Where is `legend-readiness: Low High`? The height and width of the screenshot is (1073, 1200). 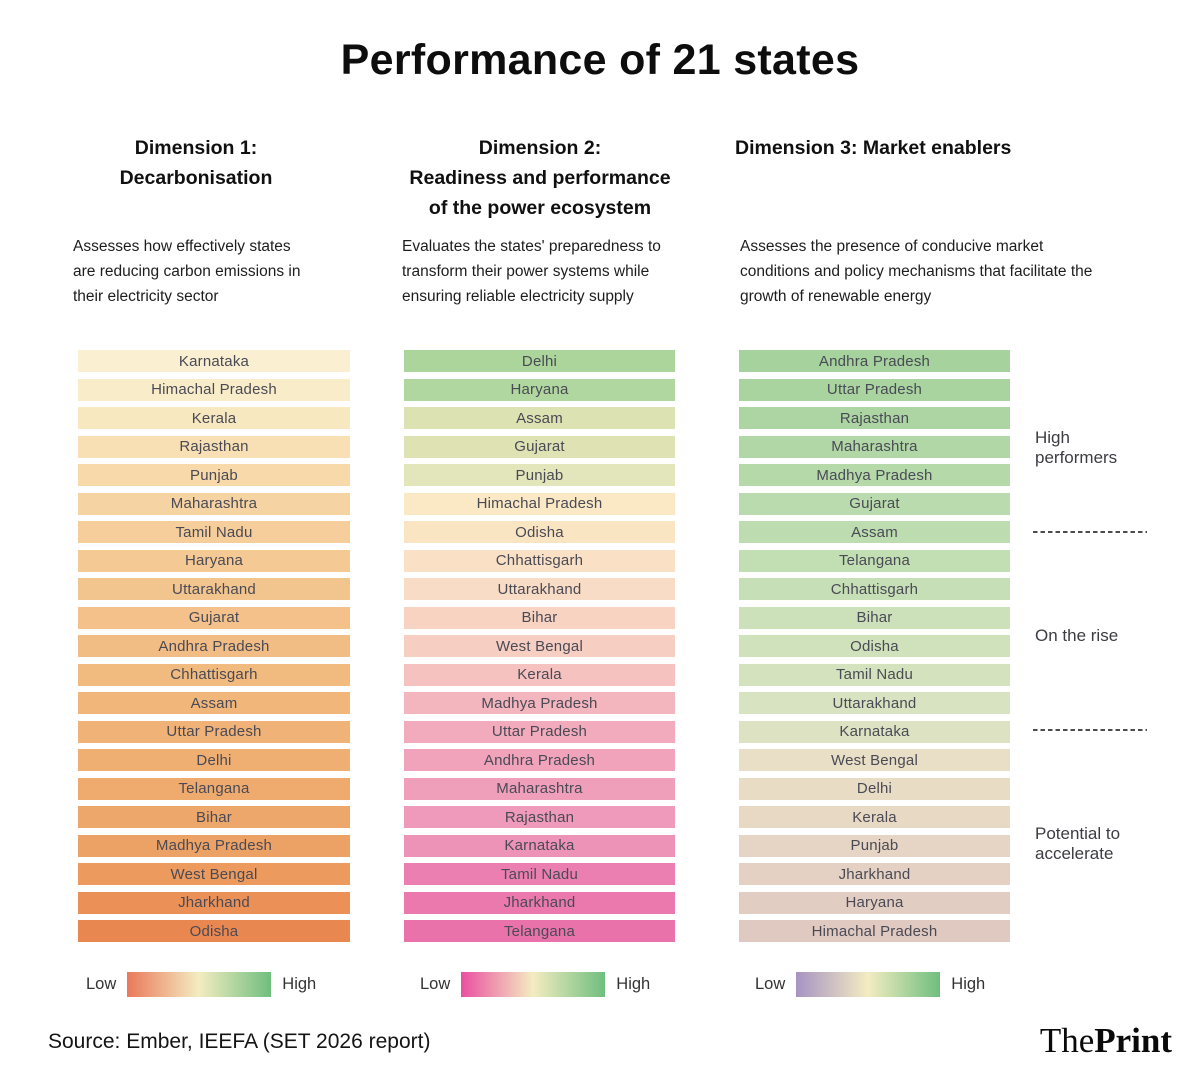 legend-readiness: Low High is located at coordinates (535, 984).